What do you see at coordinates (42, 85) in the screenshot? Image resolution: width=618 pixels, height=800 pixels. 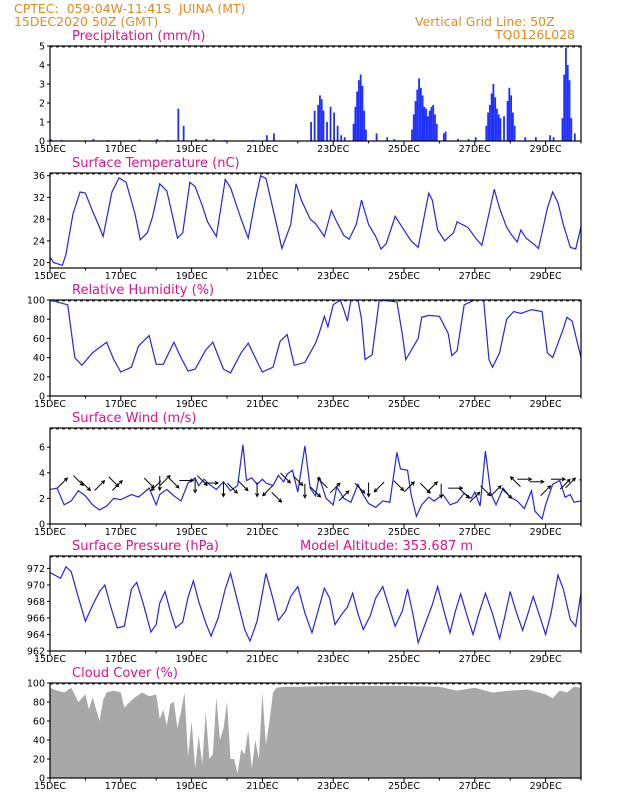 I see `y-tick-label: 3` at bounding box center [42, 85].